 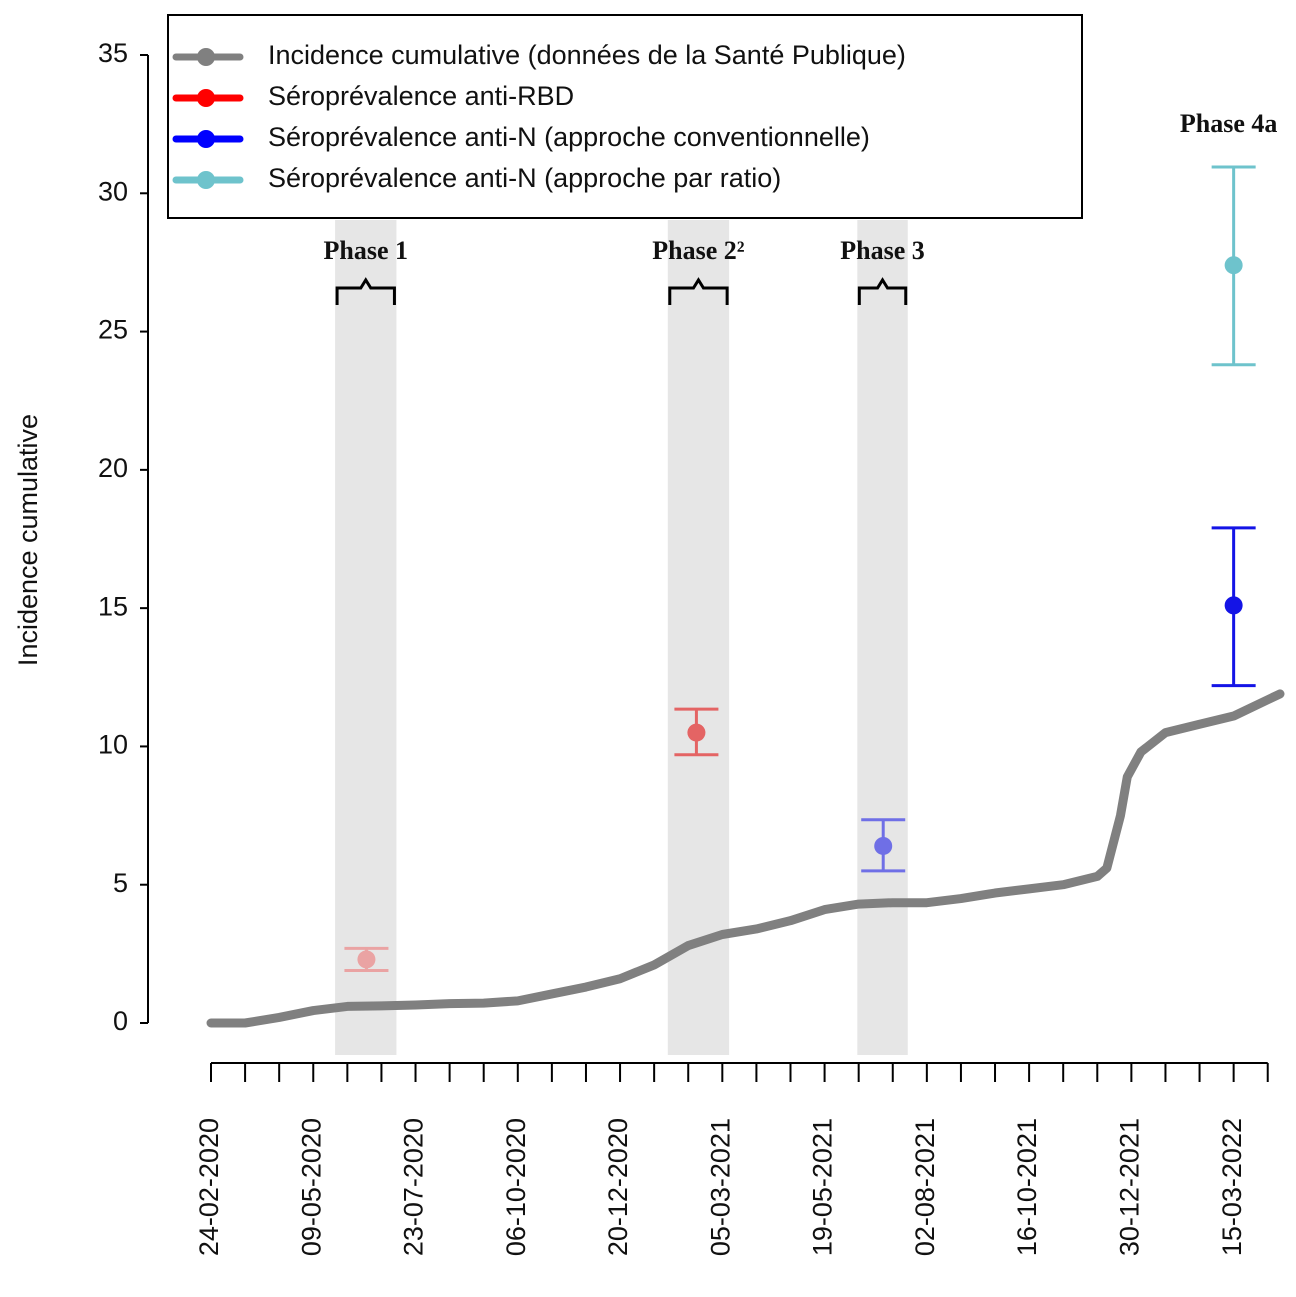 What do you see at coordinates (120, 883) in the screenshot?
I see `y-tick-label: 5` at bounding box center [120, 883].